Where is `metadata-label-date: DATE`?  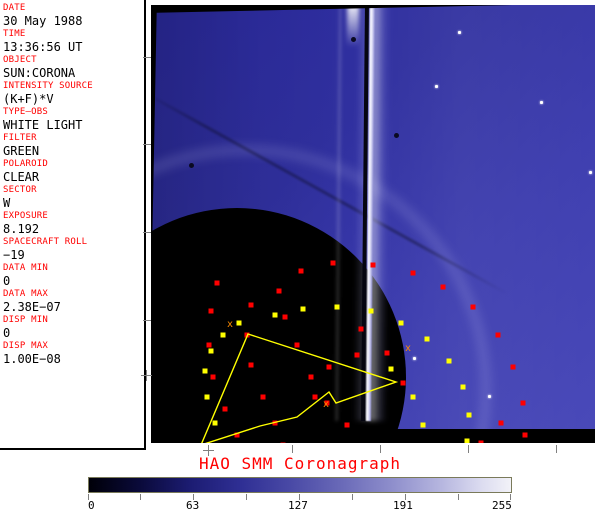
metadata-label-date: DATE is located at coordinates (14, 8).